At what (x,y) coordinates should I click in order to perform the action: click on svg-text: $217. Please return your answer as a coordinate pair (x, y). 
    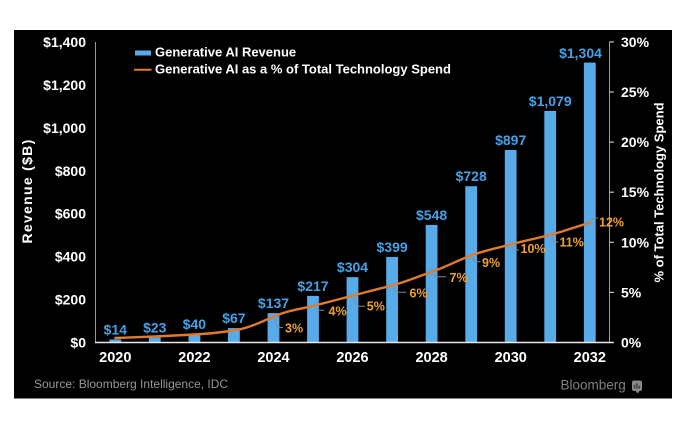
    Looking at the image, I should click on (312, 286).